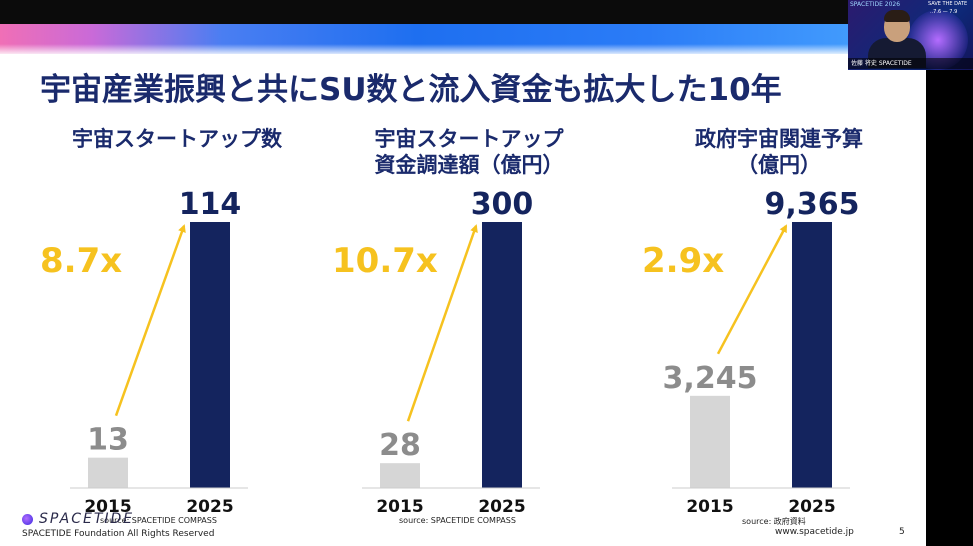 This screenshot has height=546, width=973. What do you see at coordinates (502, 204) in the screenshot?
I see `value-label-2025: 300` at bounding box center [502, 204].